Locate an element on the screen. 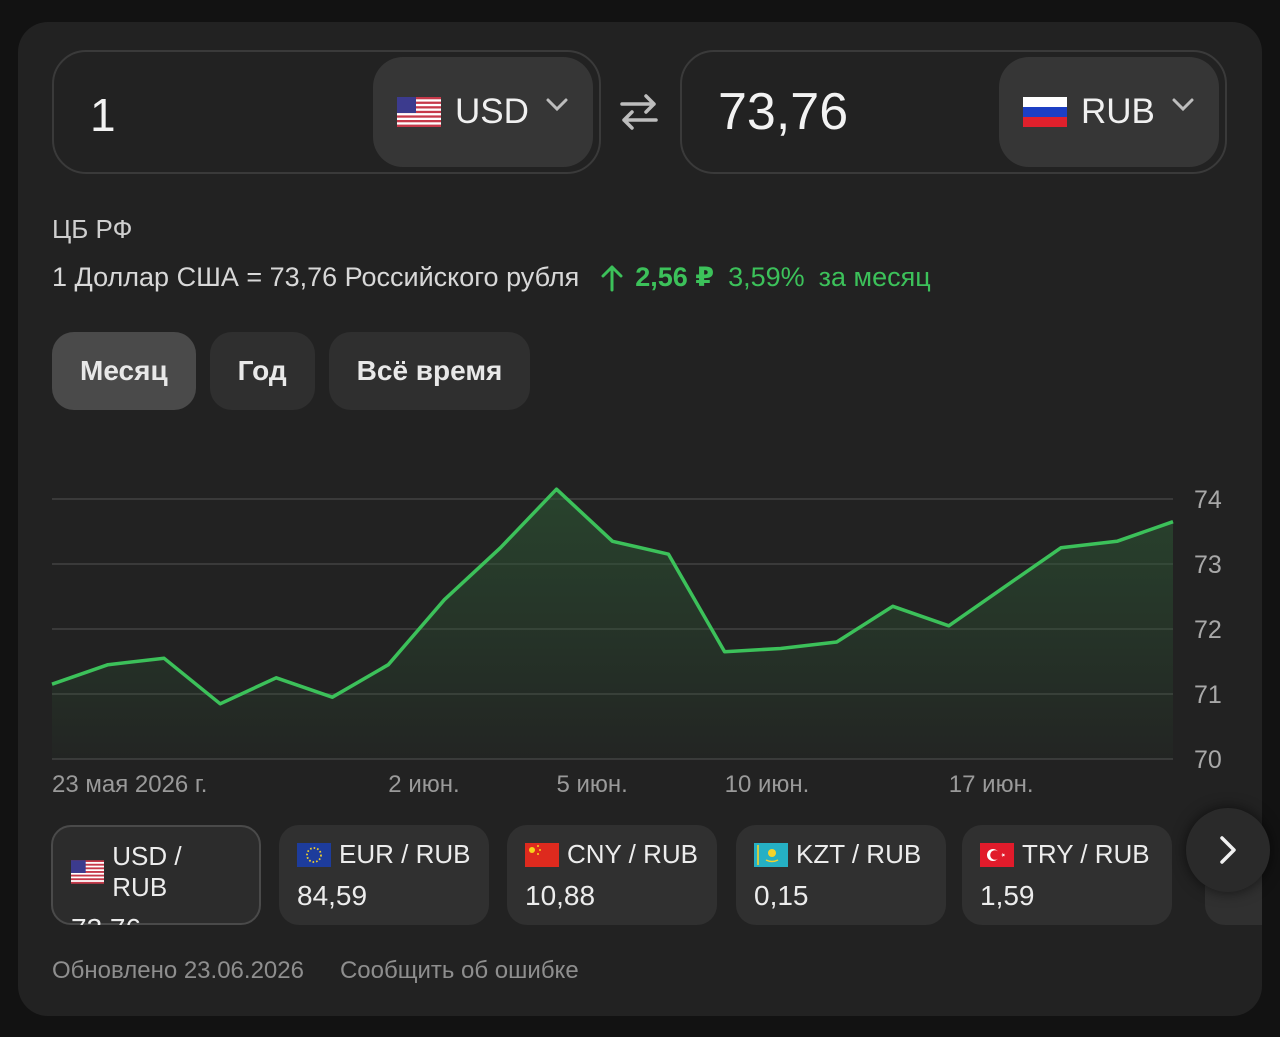 The image size is (1280, 1037). pair-label: EUR / RUB is located at coordinates (405, 854).